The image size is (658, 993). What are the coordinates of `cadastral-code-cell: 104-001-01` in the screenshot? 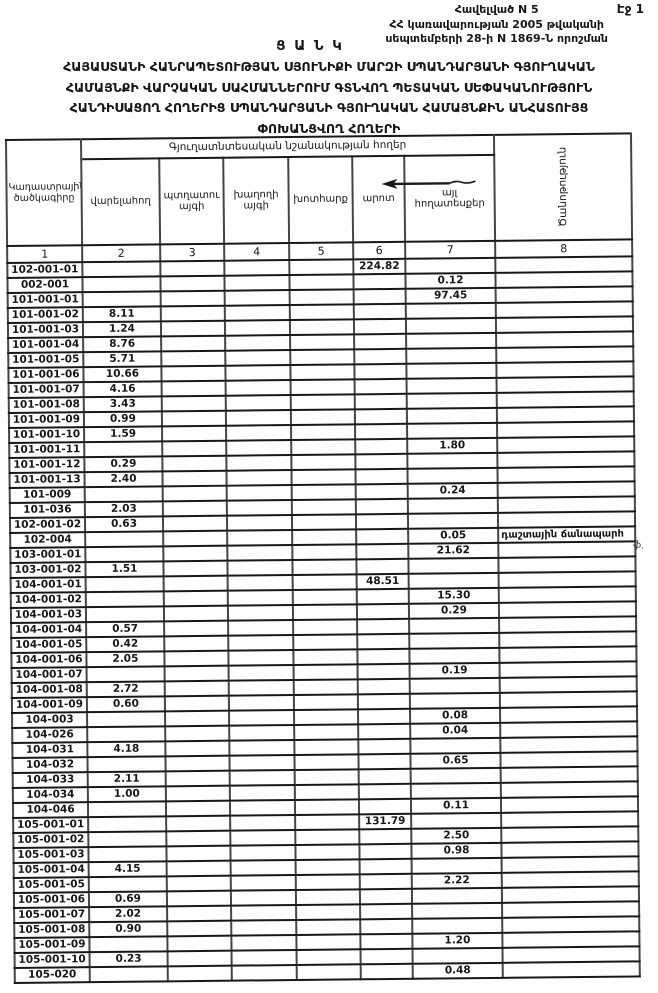 It's located at (48, 585).